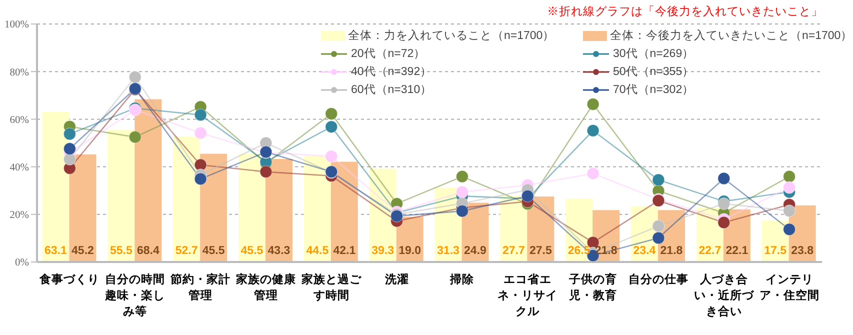 The height and width of the screenshot is (335, 853). I want to click on x-tick-label: 家族と過ごす時間, so click(331, 288).